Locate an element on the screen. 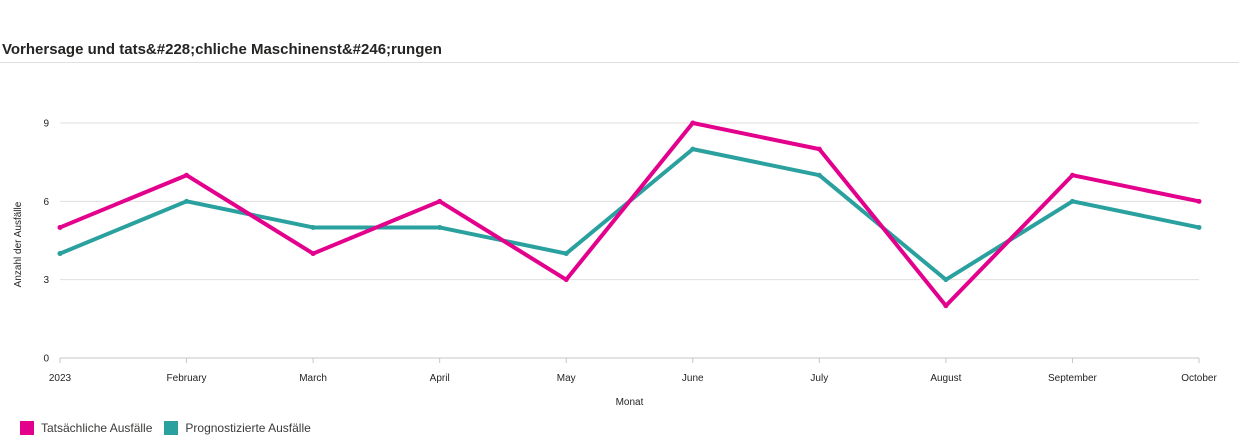 This screenshot has height=445, width=1239. legend-item-actual: Tatsächliche Ausfälle is located at coordinates (86, 428).